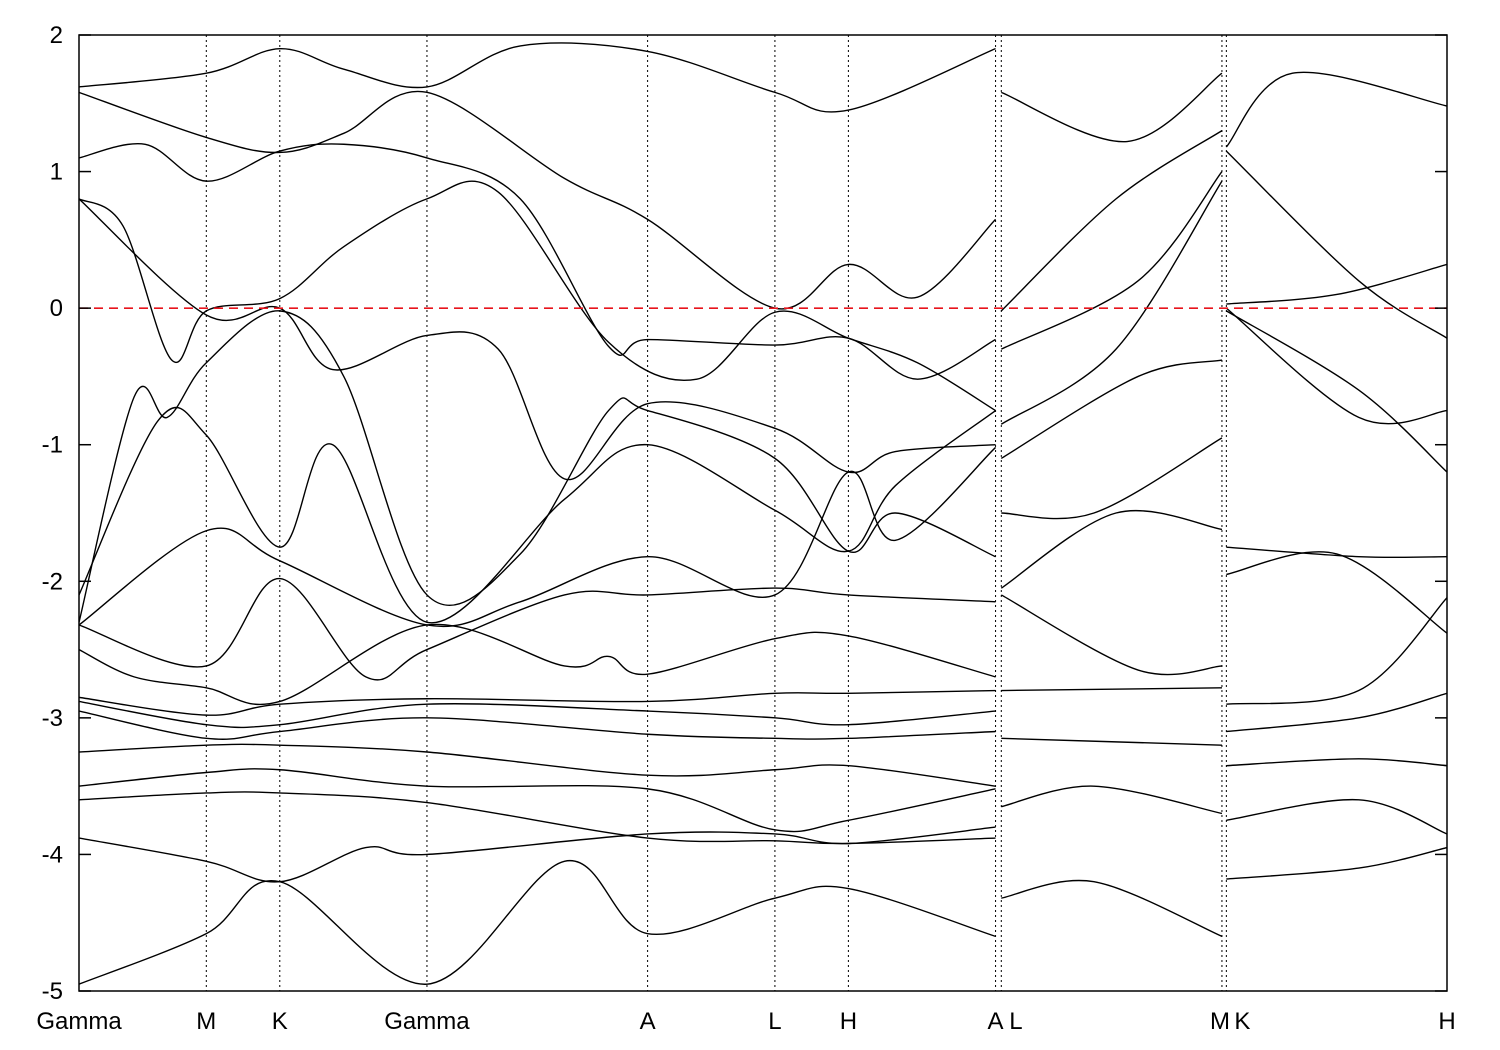 The width and height of the screenshot is (1500, 1050). Describe the element at coordinates (56, 172) in the screenshot. I see `y-tick-label: 1` at that location.